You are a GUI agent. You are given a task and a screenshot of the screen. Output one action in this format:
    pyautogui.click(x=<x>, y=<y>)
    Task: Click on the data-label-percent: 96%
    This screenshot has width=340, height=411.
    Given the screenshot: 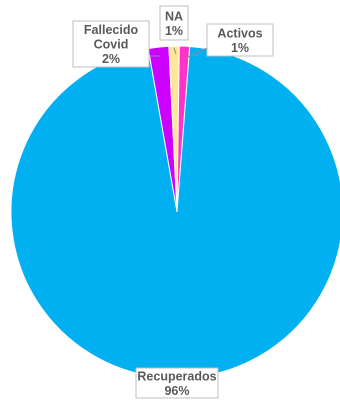 What is the action you would take?
    pyautogui.click(x=176, y=391)
    